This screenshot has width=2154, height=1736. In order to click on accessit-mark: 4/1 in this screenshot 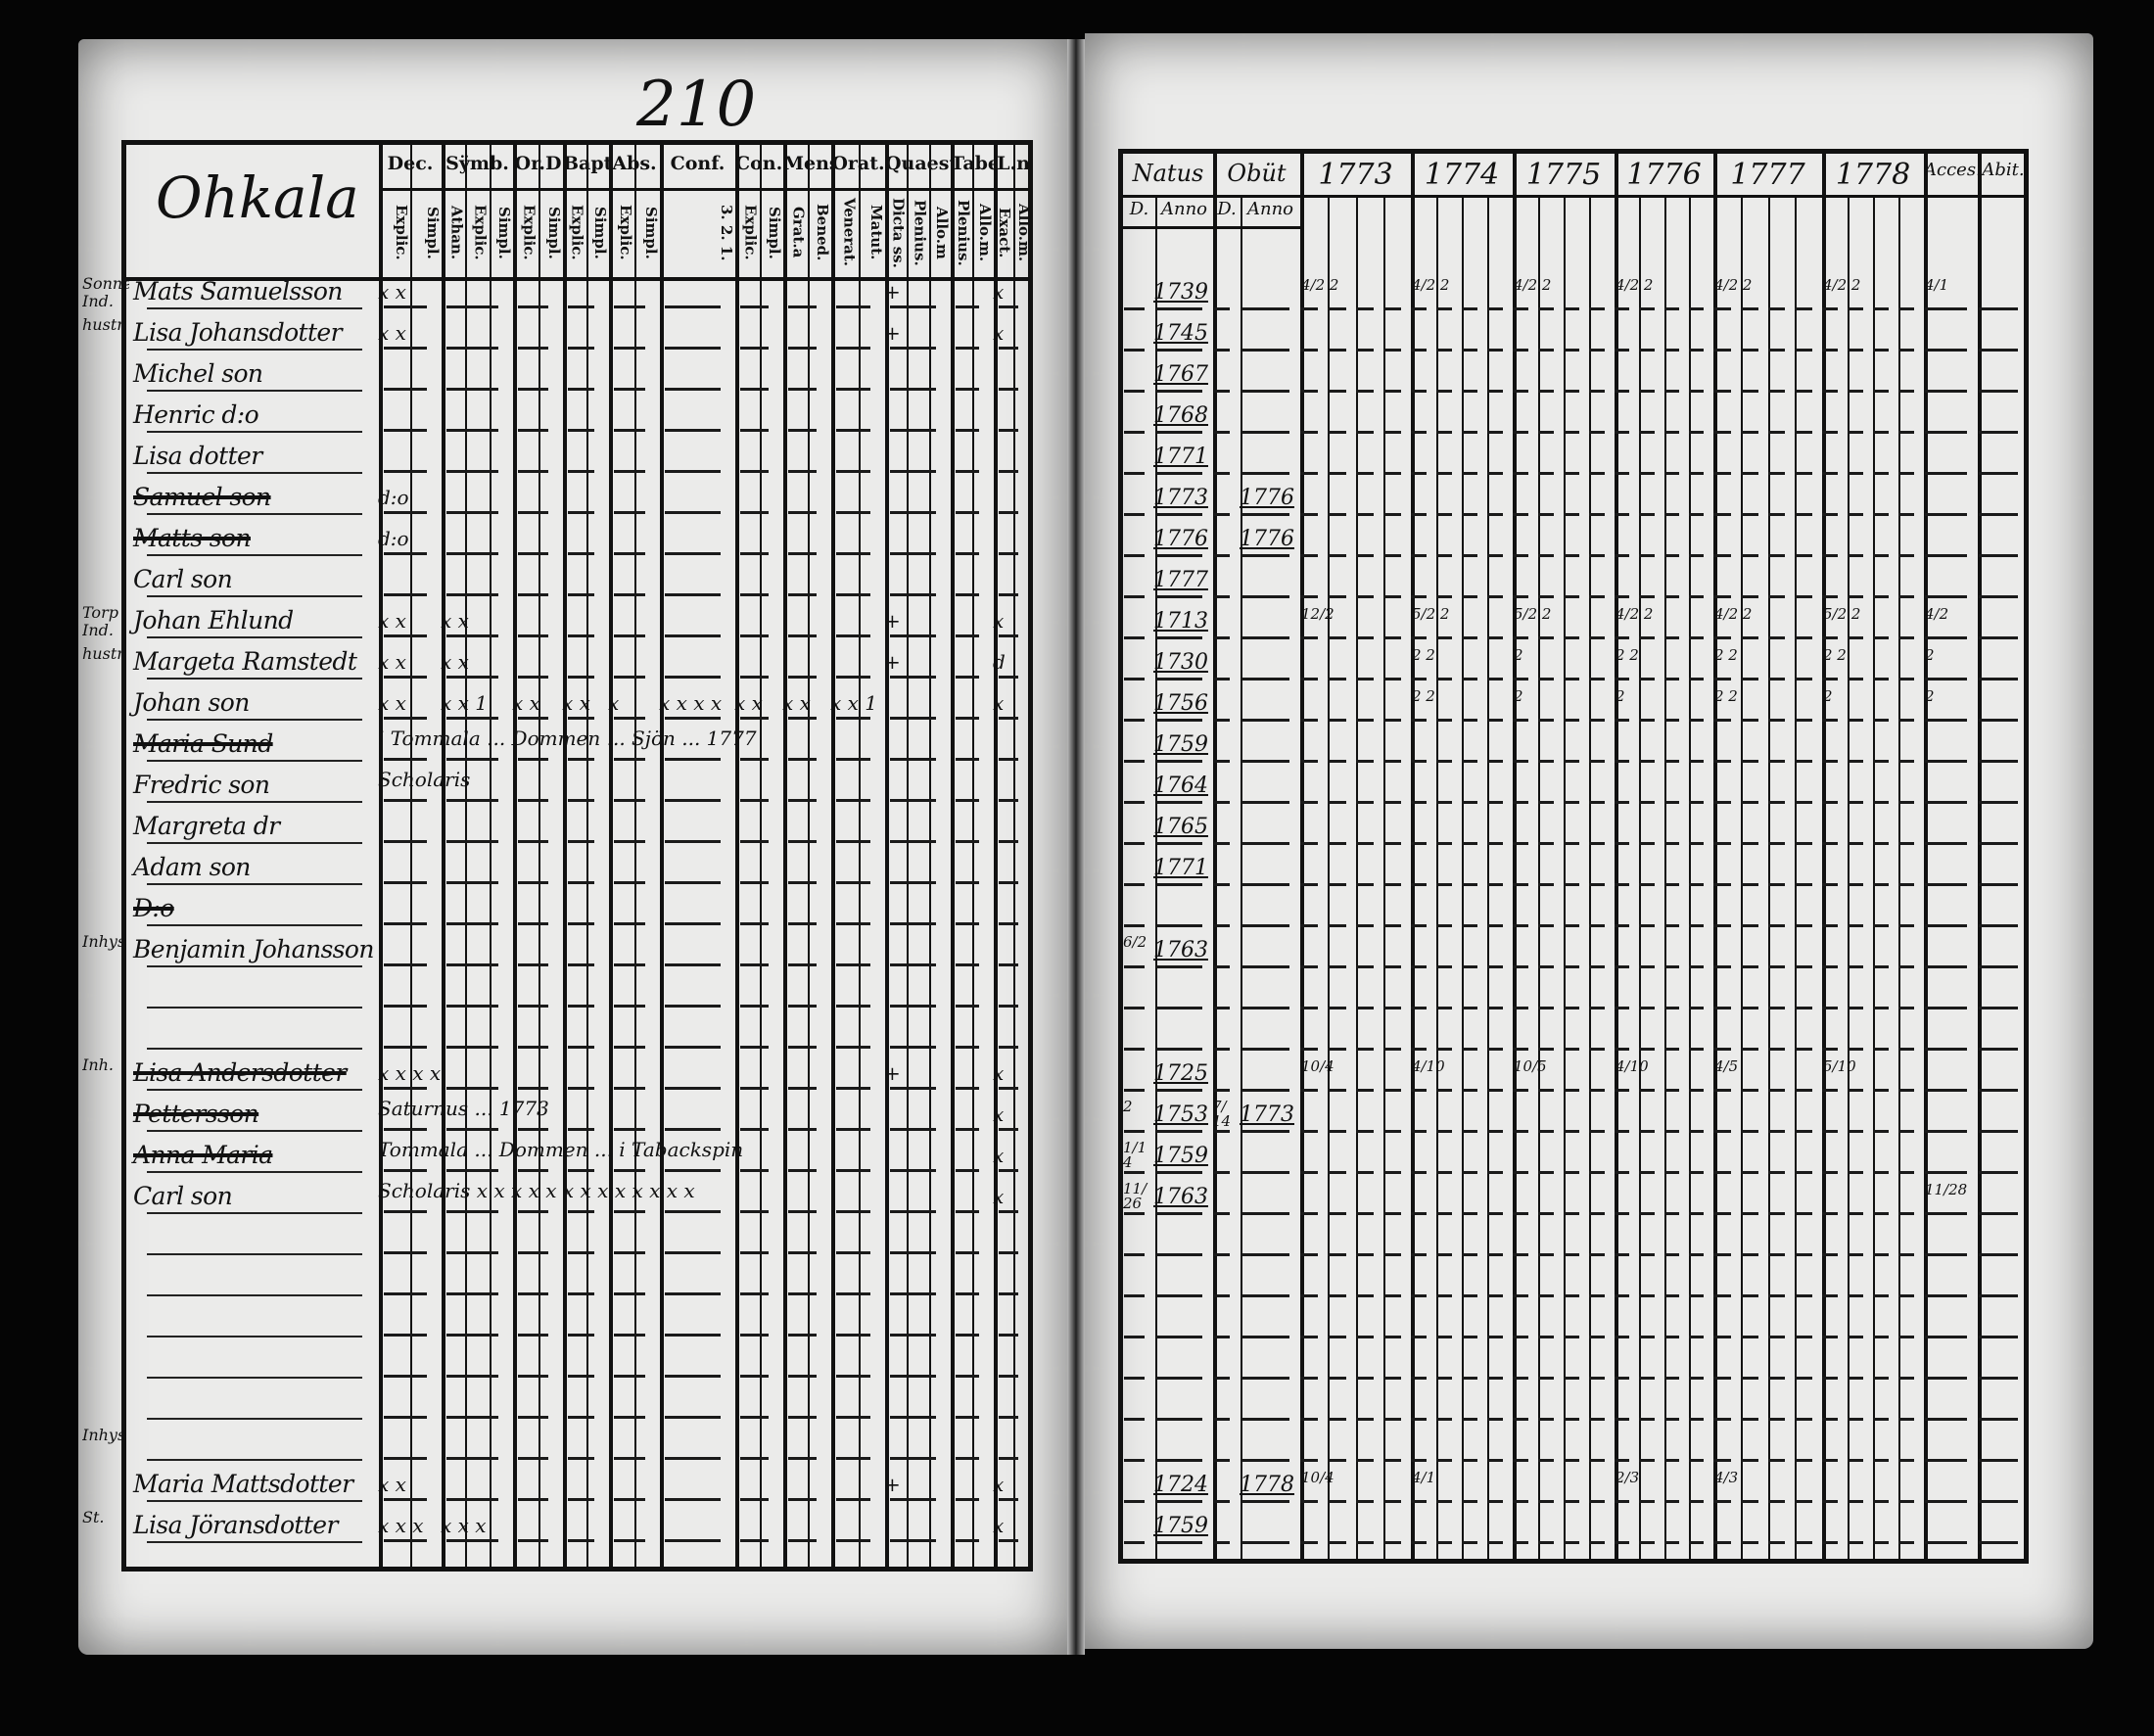, I will do `click(1937, 285)`.